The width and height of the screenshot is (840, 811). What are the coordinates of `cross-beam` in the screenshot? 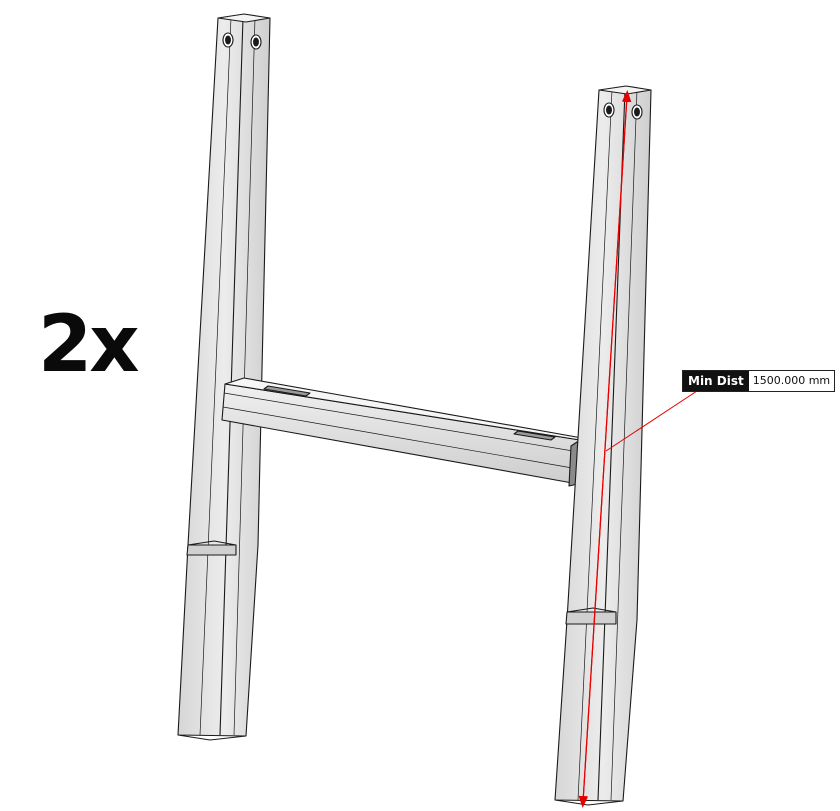 It's located at (402, 432).